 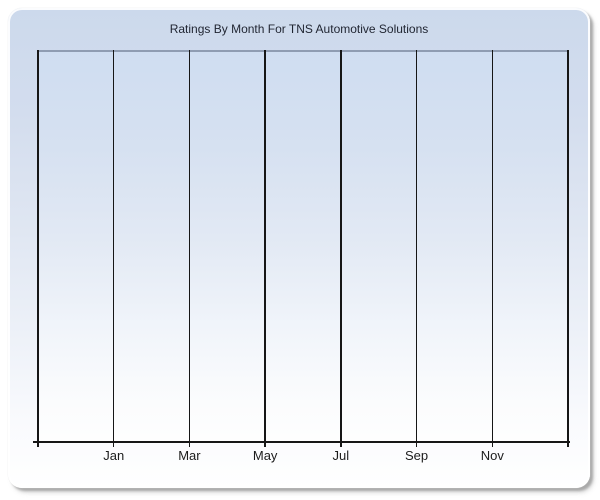 What do you see at coordinates (301, 442) in the screenshot?
I see `x-axis-line` at bounding box center [301, 442].